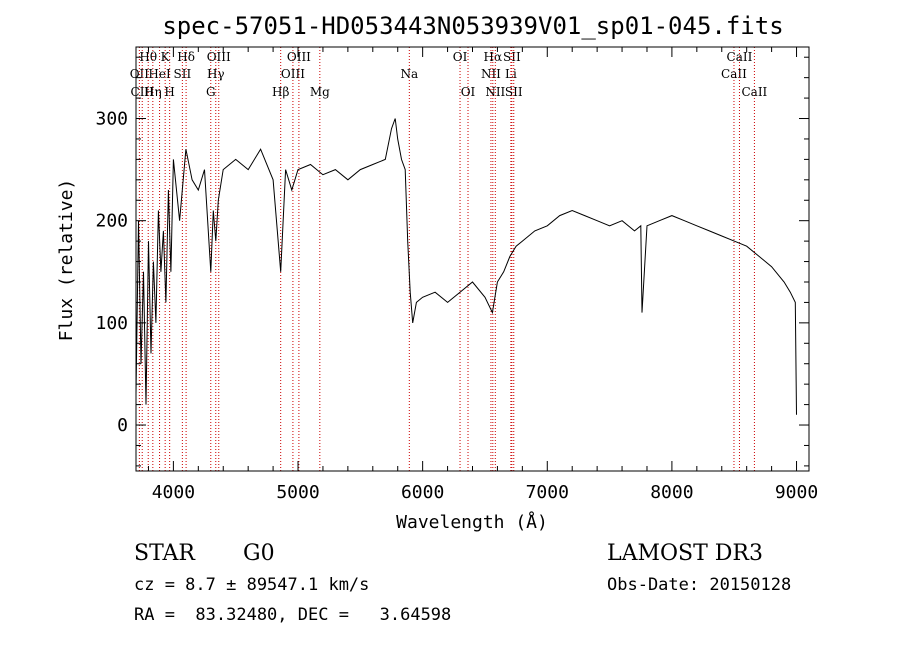 The width and height of the screenshot is (900, 649). What do you see at coordinates (159, 74) in the screenshot?
I see `spectral-line-label: HeI` at bounding box center [159, 74].